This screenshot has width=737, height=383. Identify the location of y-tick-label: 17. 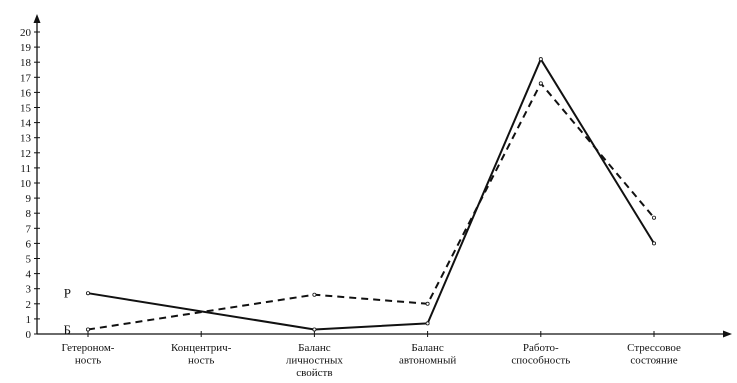
(26, 78).